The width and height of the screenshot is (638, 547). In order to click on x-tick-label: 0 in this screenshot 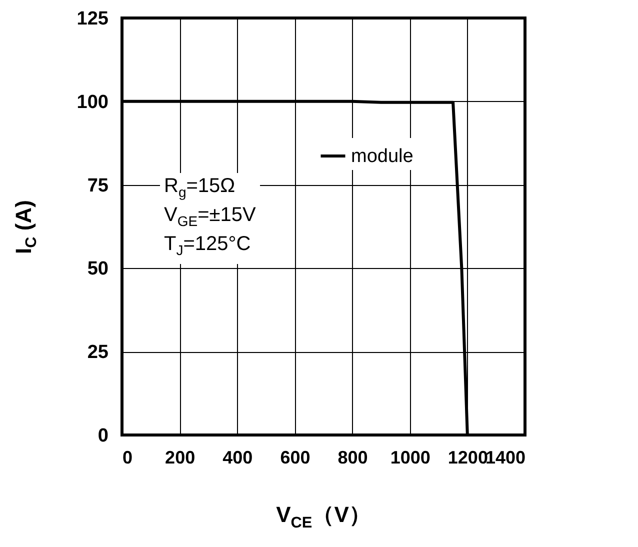, I will do `click(127, 458)`.